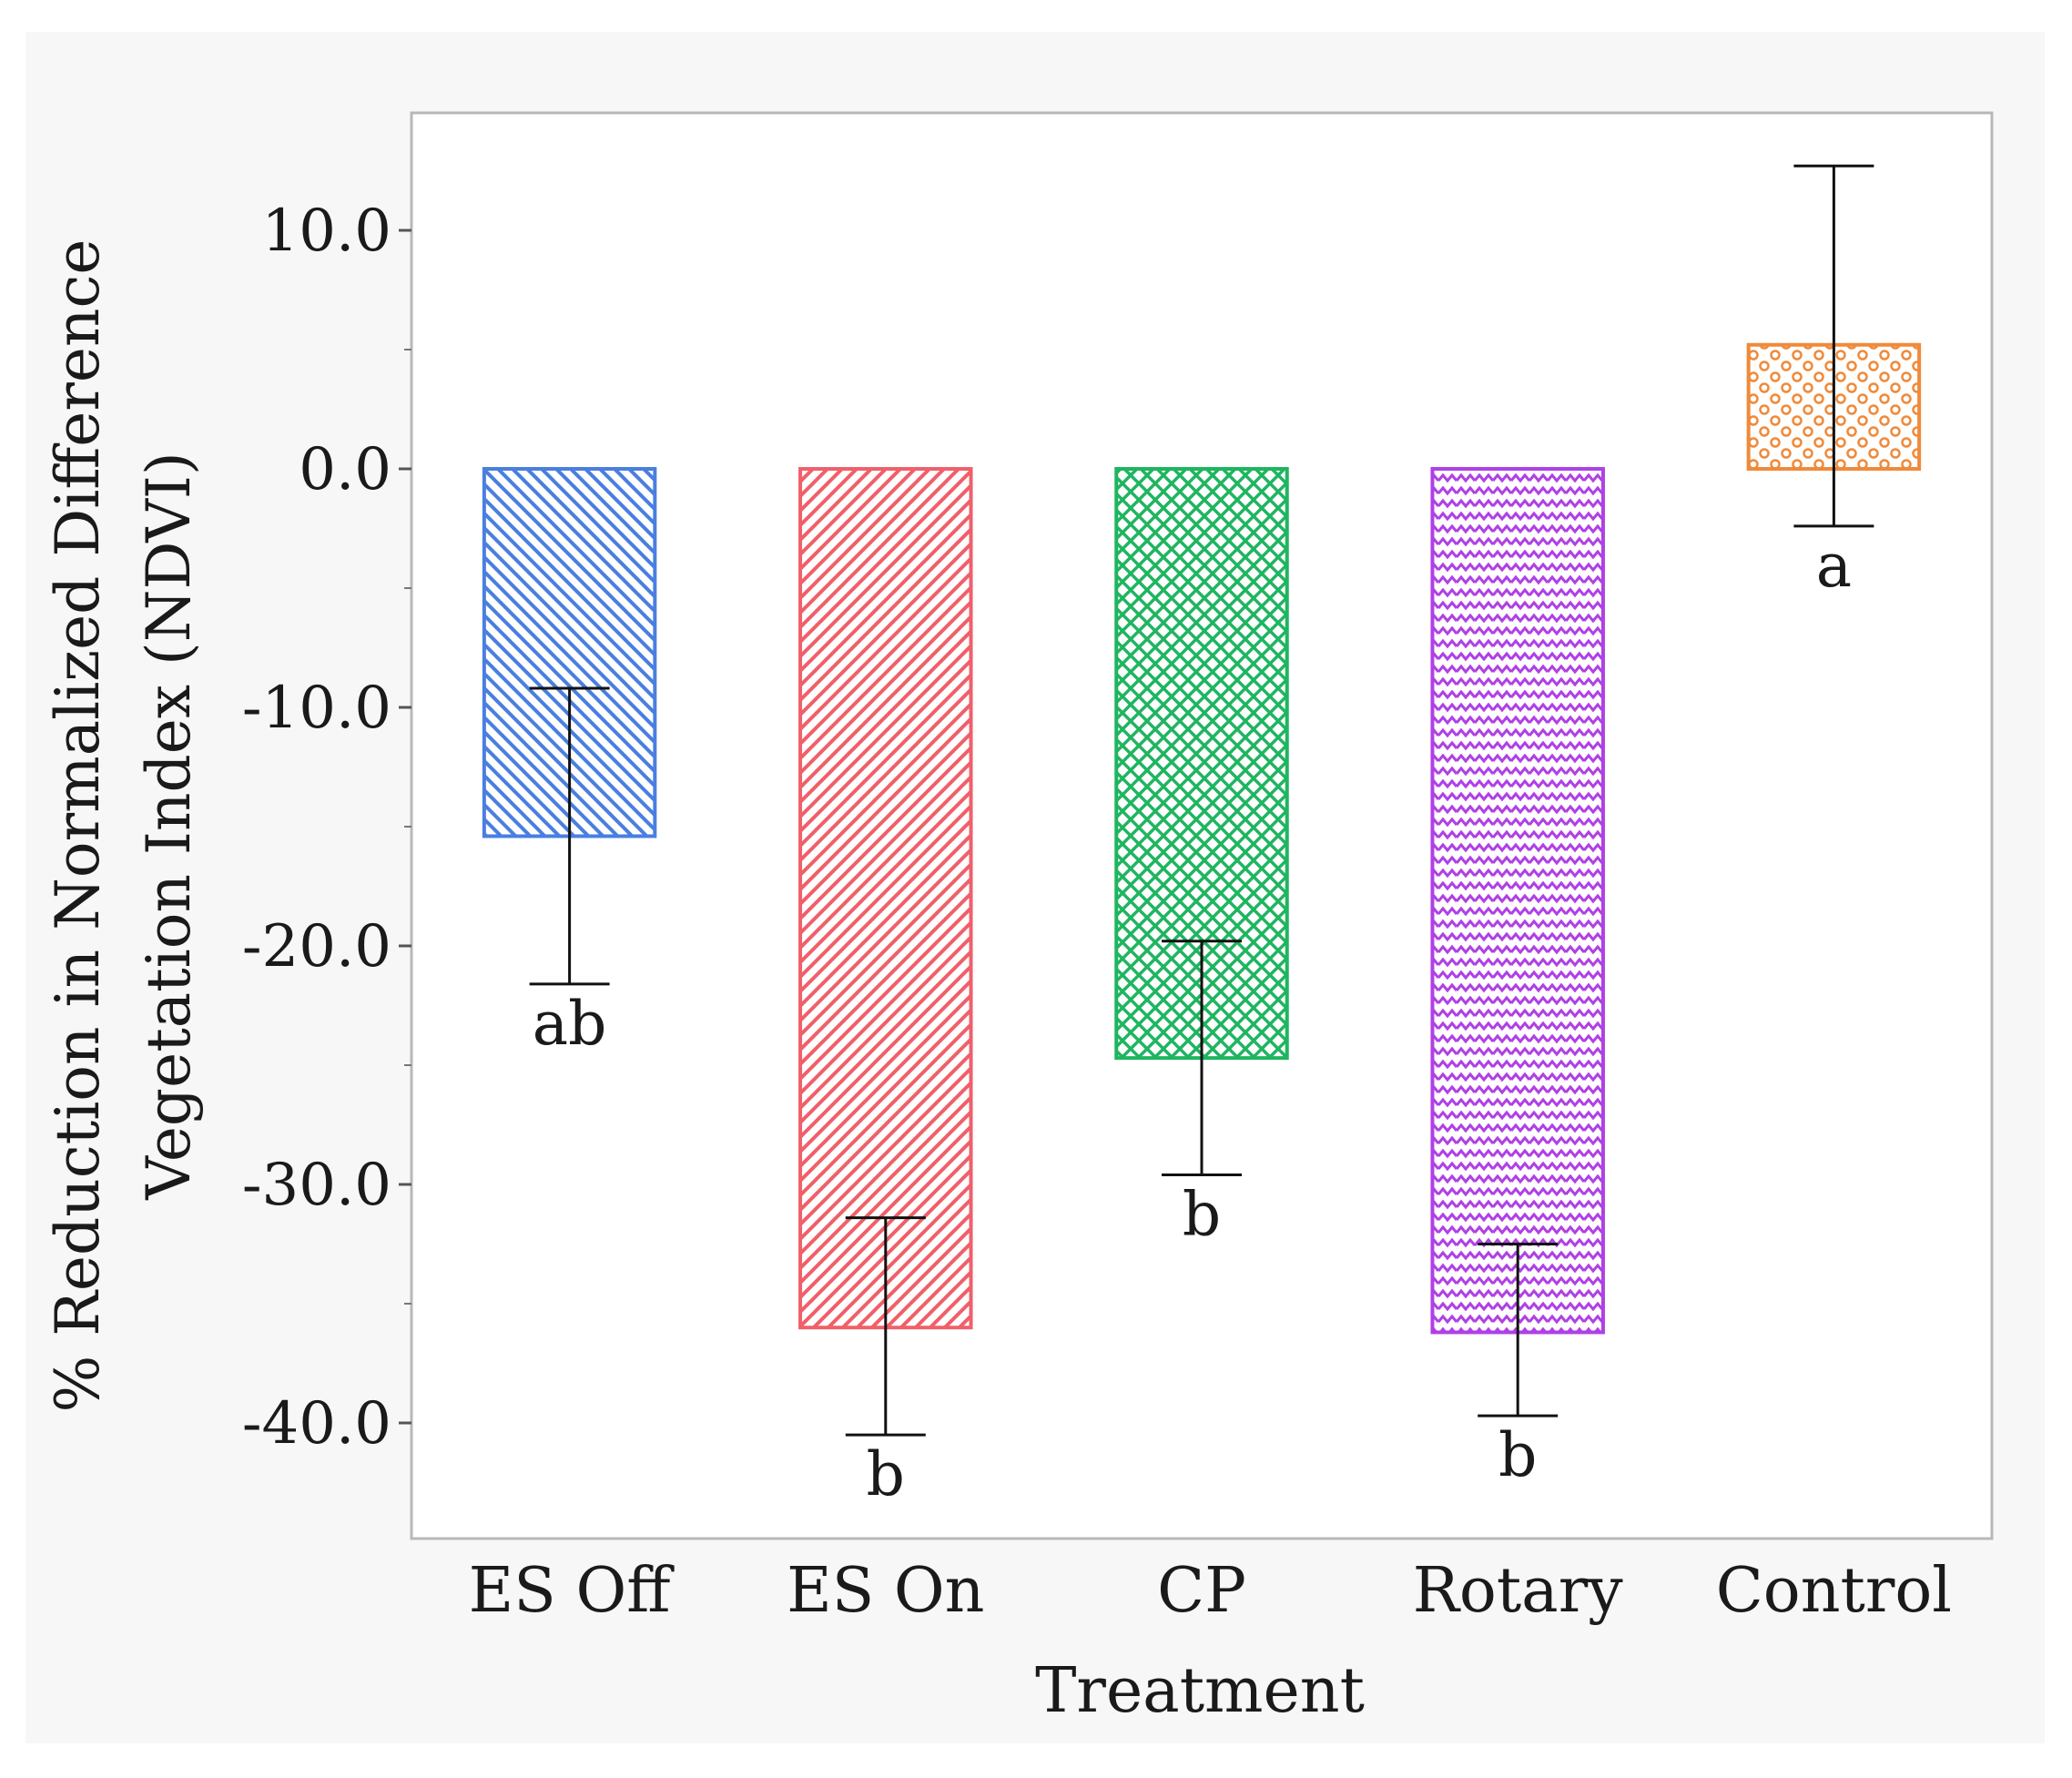 This screenshot has height=1778, width=2072. I want to click on bar-rotary, so click(1517, 901).